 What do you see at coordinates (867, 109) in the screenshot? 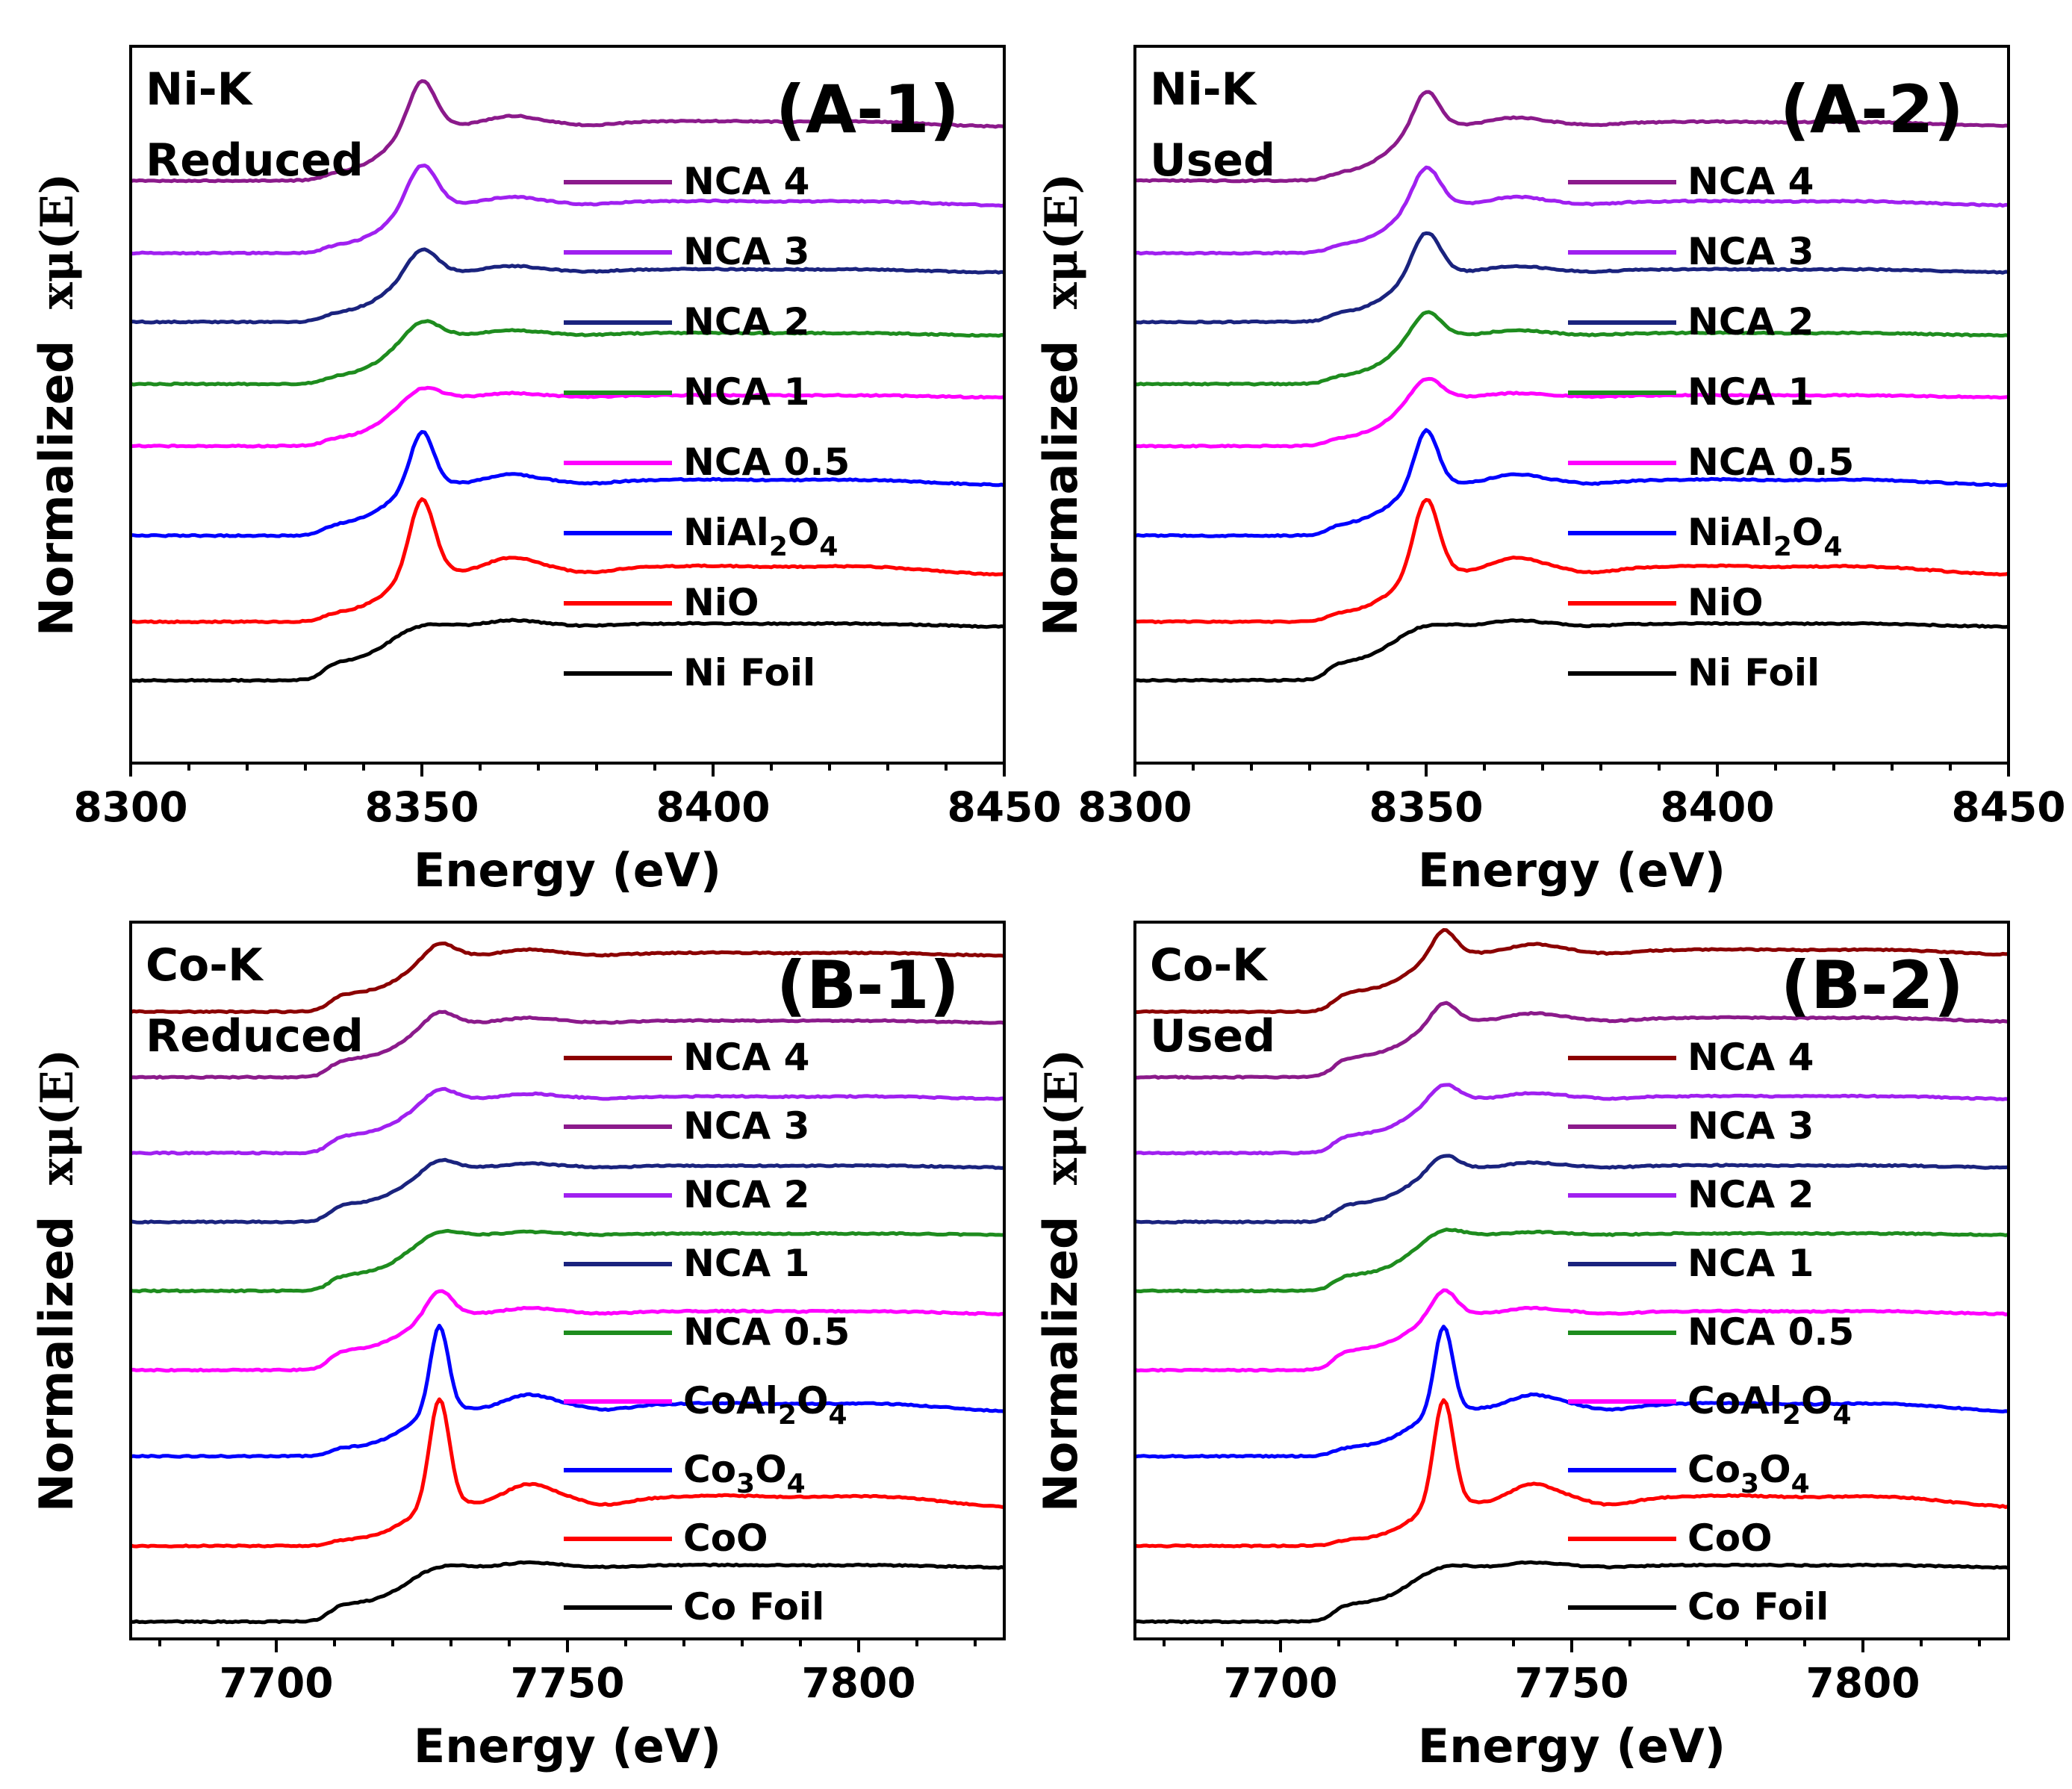
I see `panel-tag: (A-1)` at bounding box center [867, 109].